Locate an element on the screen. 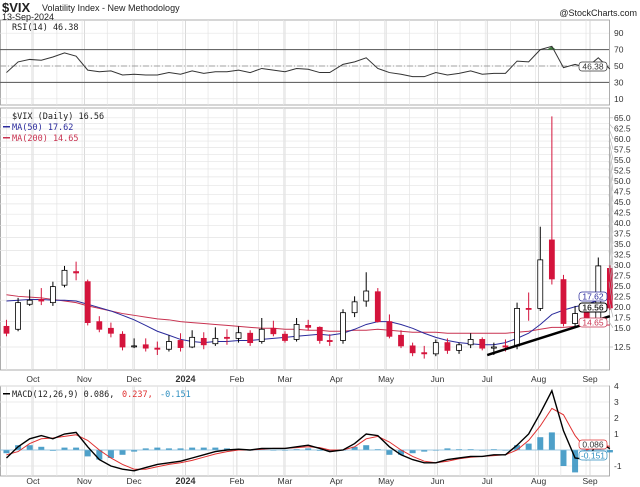  rsi-axis-label: 50 is located at coordinates (619, 66).